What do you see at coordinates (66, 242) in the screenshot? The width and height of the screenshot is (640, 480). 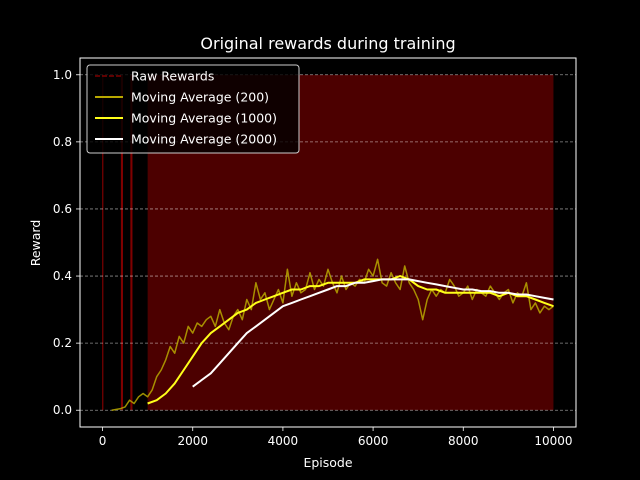 I see `y-axis-ticks: 0.0 0.2 0.4 0.6 0.8 1.0` at bounding box center [66, 242].